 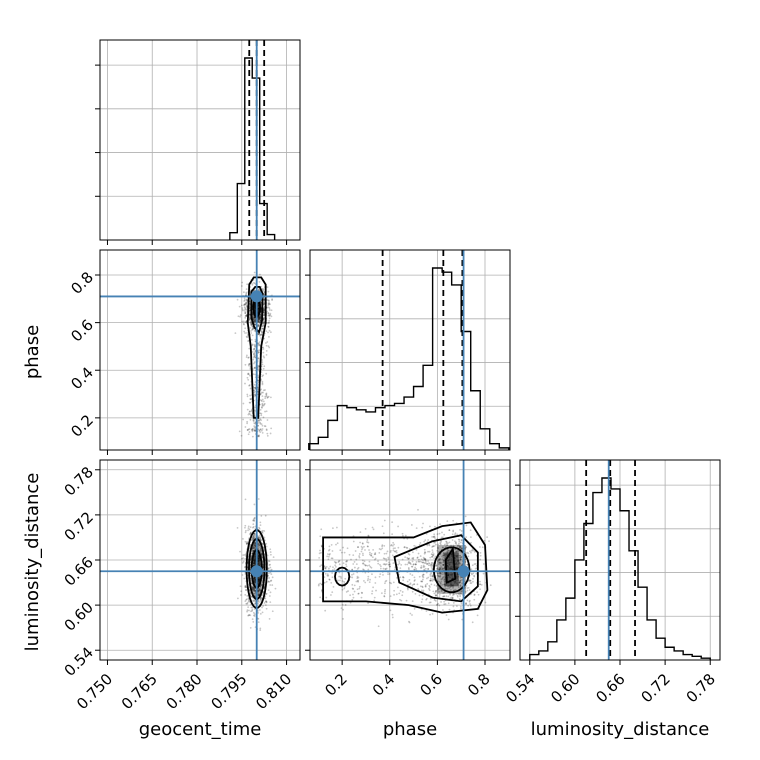 I want to click on histogram-panel-luminosity-distance: 0.54 0.60 0.66 0.72 0.78, so click(x=611, y=582).